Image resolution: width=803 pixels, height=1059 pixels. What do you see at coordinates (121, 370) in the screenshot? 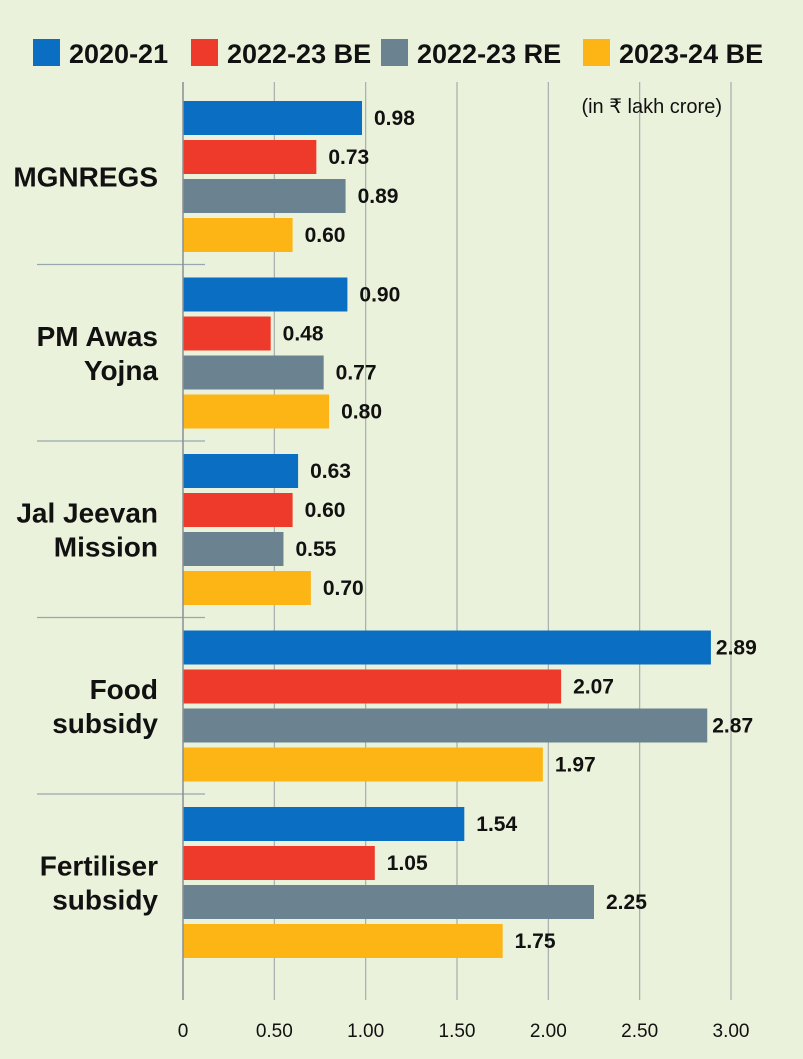
I see `category-label: Yojna` at bounding box center [121, 370].